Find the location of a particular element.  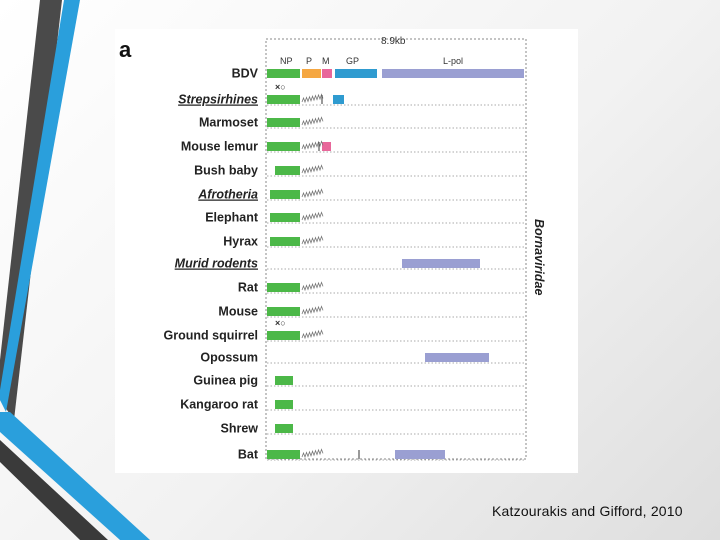

row-label: Mouse lemur is located at coordinates (219, 147).